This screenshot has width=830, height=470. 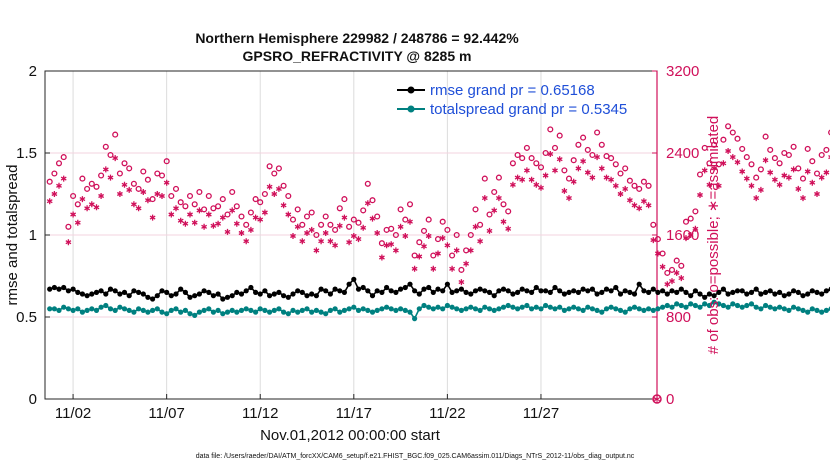 I want to click on x-tick-label: 11/22, so click(x=447, y=413).